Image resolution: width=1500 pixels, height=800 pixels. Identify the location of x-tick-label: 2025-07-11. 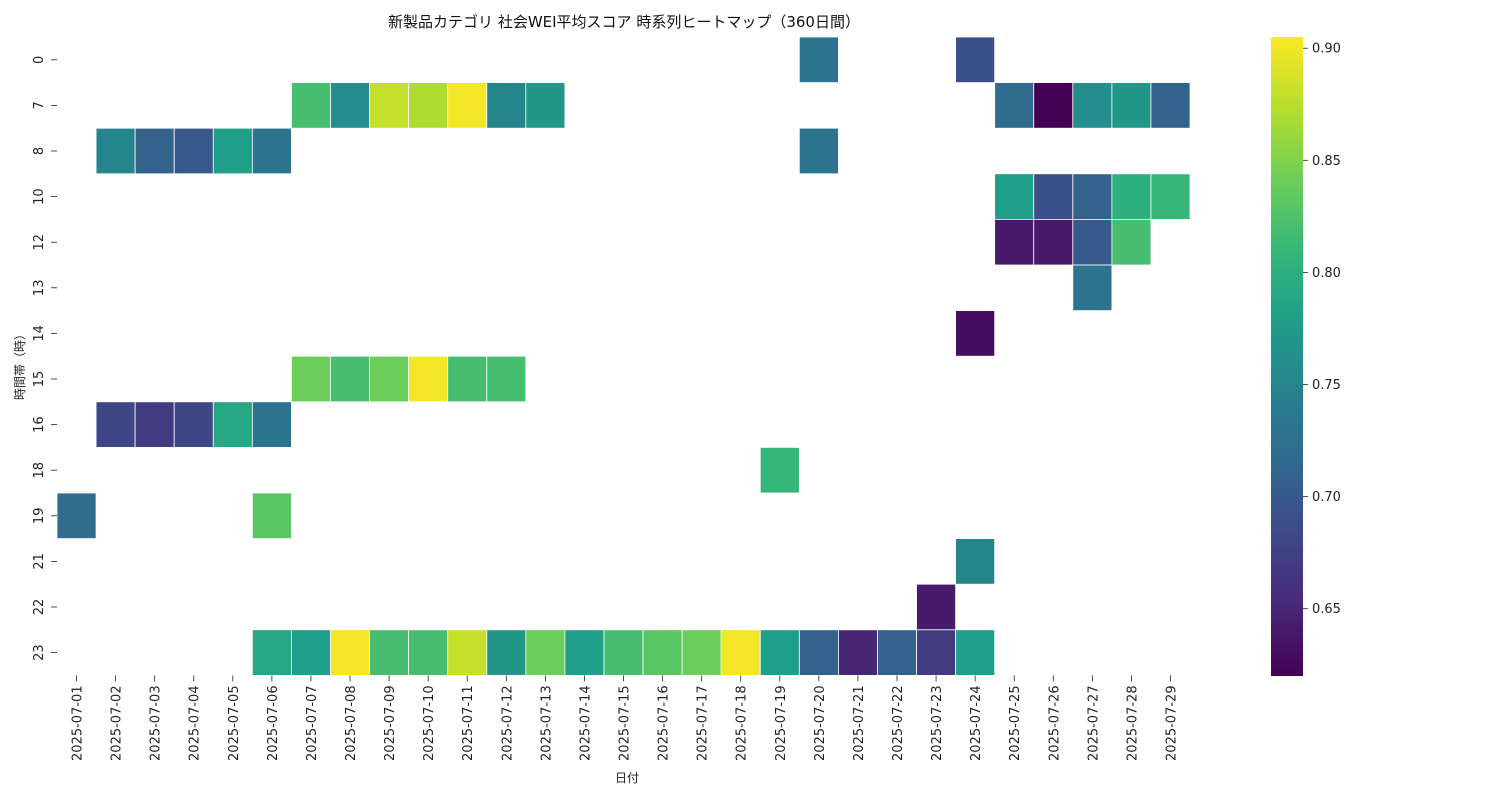
(468, 723).